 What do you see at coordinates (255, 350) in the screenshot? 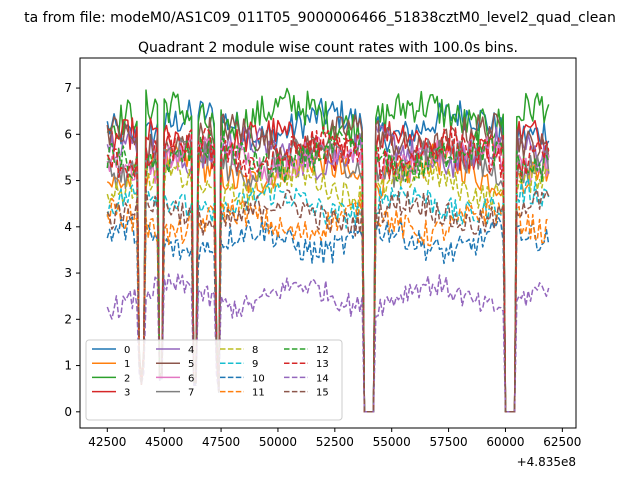
I see `legend-label-8: 8` at bounding box center [255, 350].